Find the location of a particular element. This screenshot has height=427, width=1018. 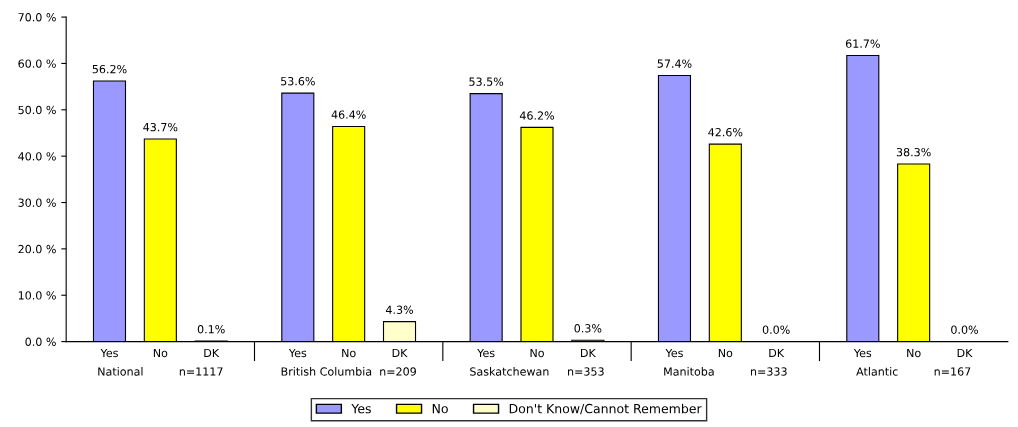

y-tick-label: 0.0 % is located at coordinates (40, 341).